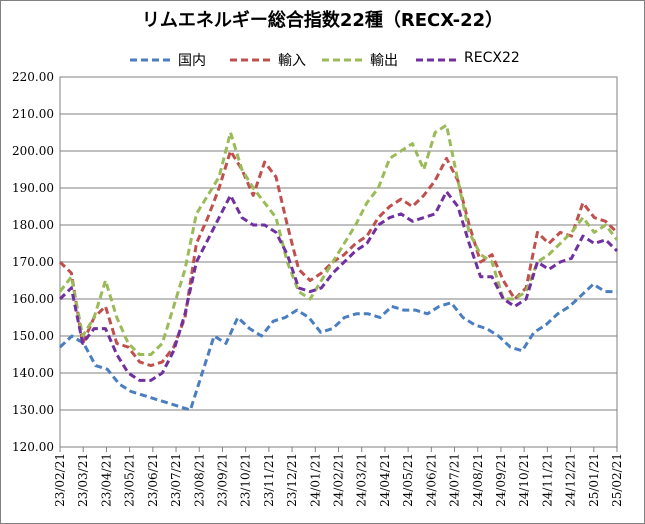  Describe the element at coordinates (33, 299) in the screenshot. I see `y-tick-label: 160.00` at that location.